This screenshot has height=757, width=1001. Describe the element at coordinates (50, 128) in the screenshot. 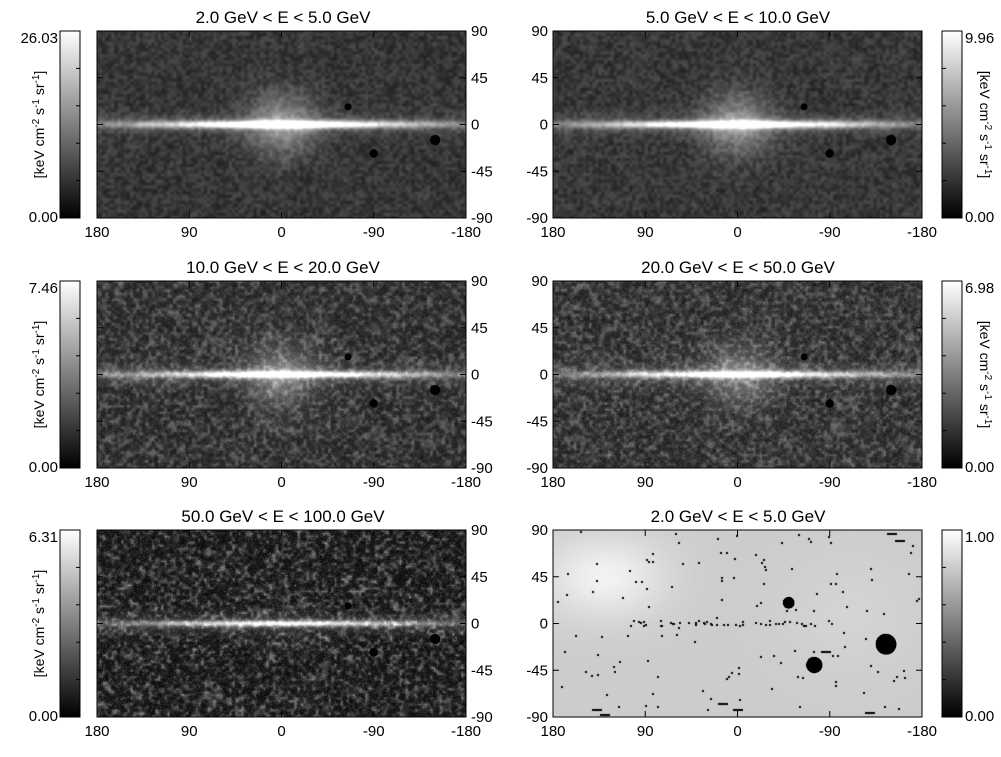

I see `colorbar: 26.03 0.00 [keV cm-2 s-1 sr-1]` at that location.